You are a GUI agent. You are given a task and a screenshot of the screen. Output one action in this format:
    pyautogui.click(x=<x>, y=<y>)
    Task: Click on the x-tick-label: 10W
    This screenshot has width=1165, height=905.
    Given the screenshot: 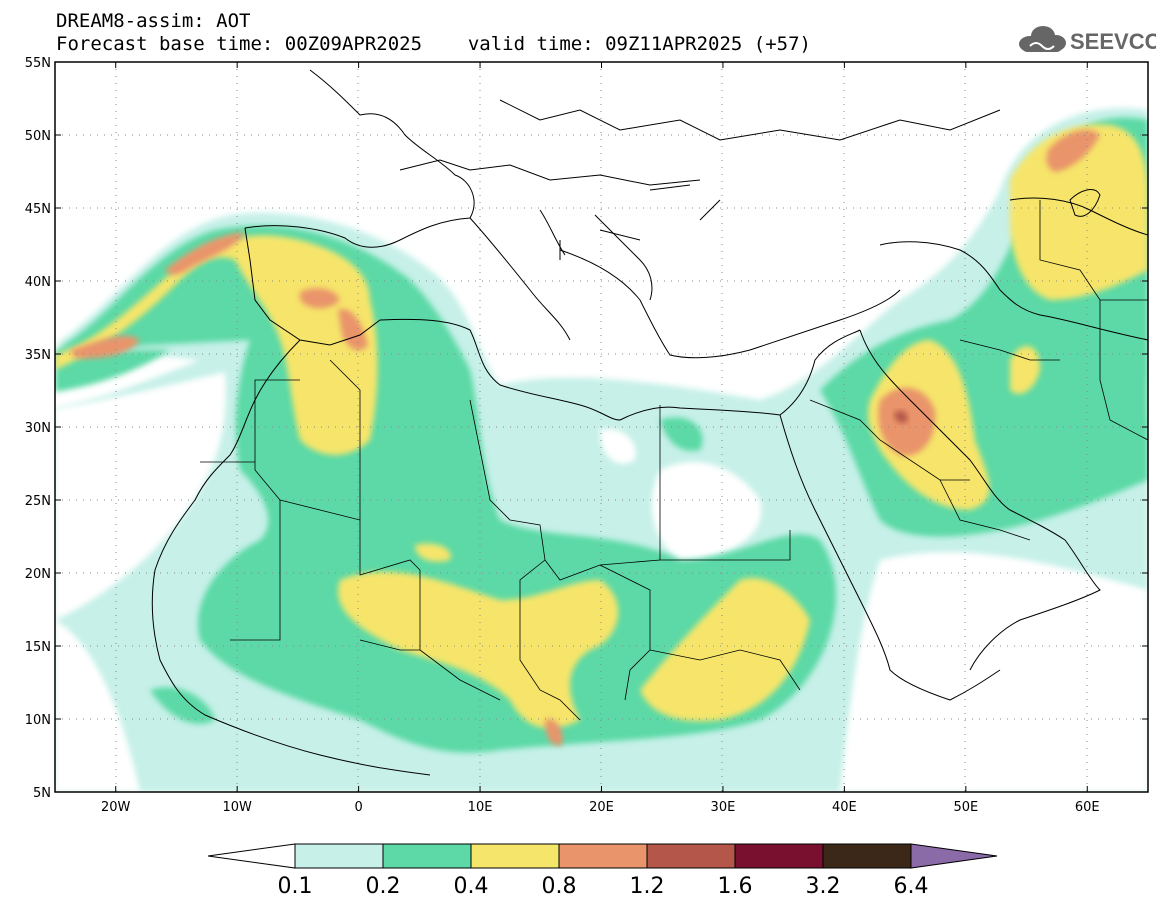 What is the action you would take?
    pyautogui.click(x=237, y=807)
    